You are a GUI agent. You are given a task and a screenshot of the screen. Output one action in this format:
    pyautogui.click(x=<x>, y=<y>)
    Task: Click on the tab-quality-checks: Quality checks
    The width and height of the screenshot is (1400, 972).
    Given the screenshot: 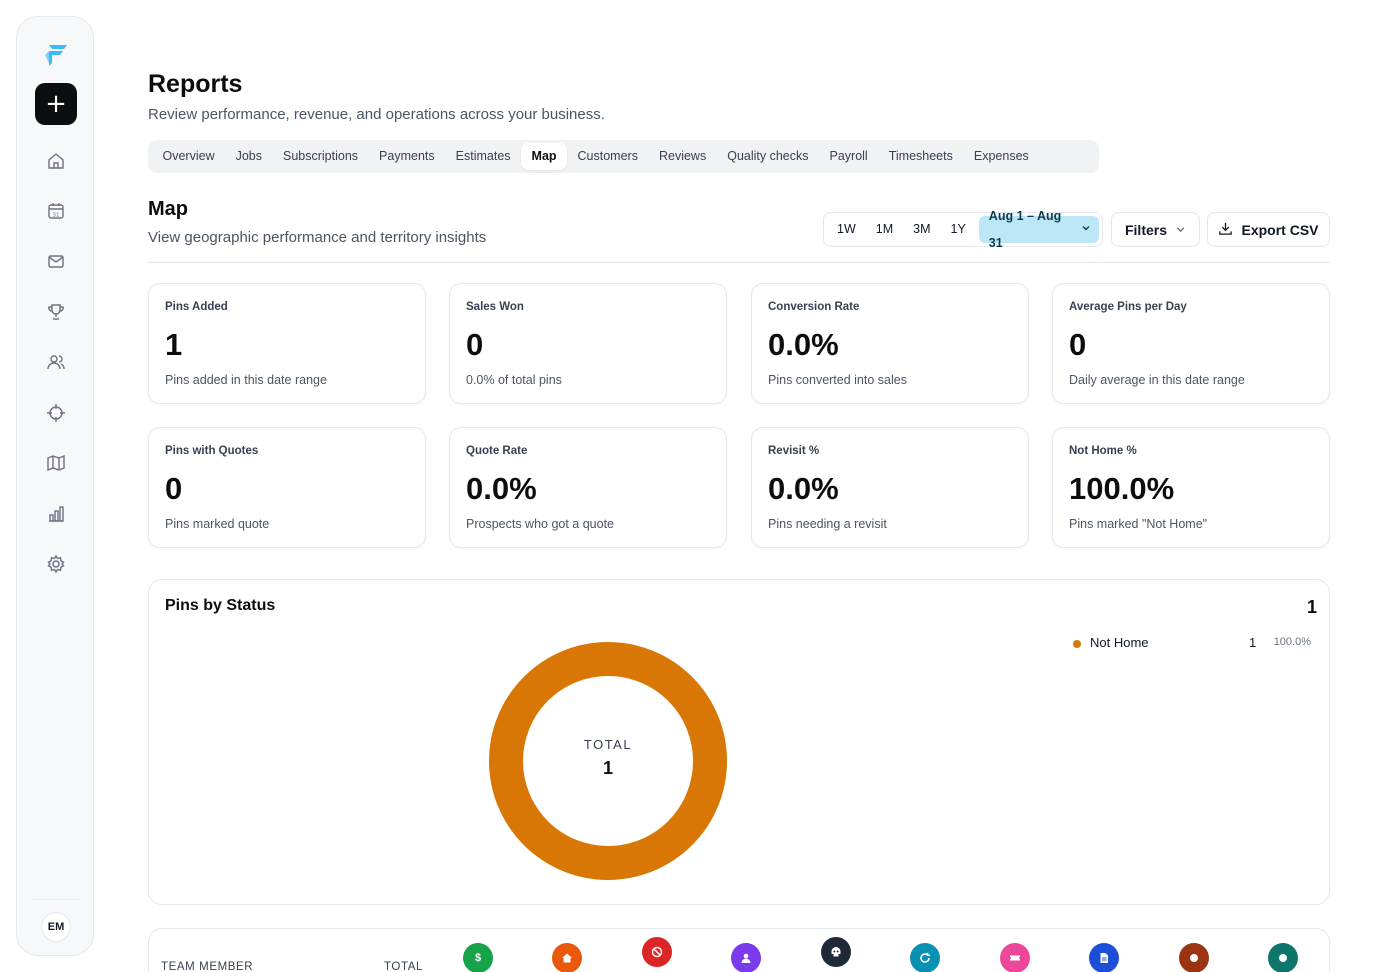 What is the action you would take?
    pyautogui.click(x=768, y=156)
    